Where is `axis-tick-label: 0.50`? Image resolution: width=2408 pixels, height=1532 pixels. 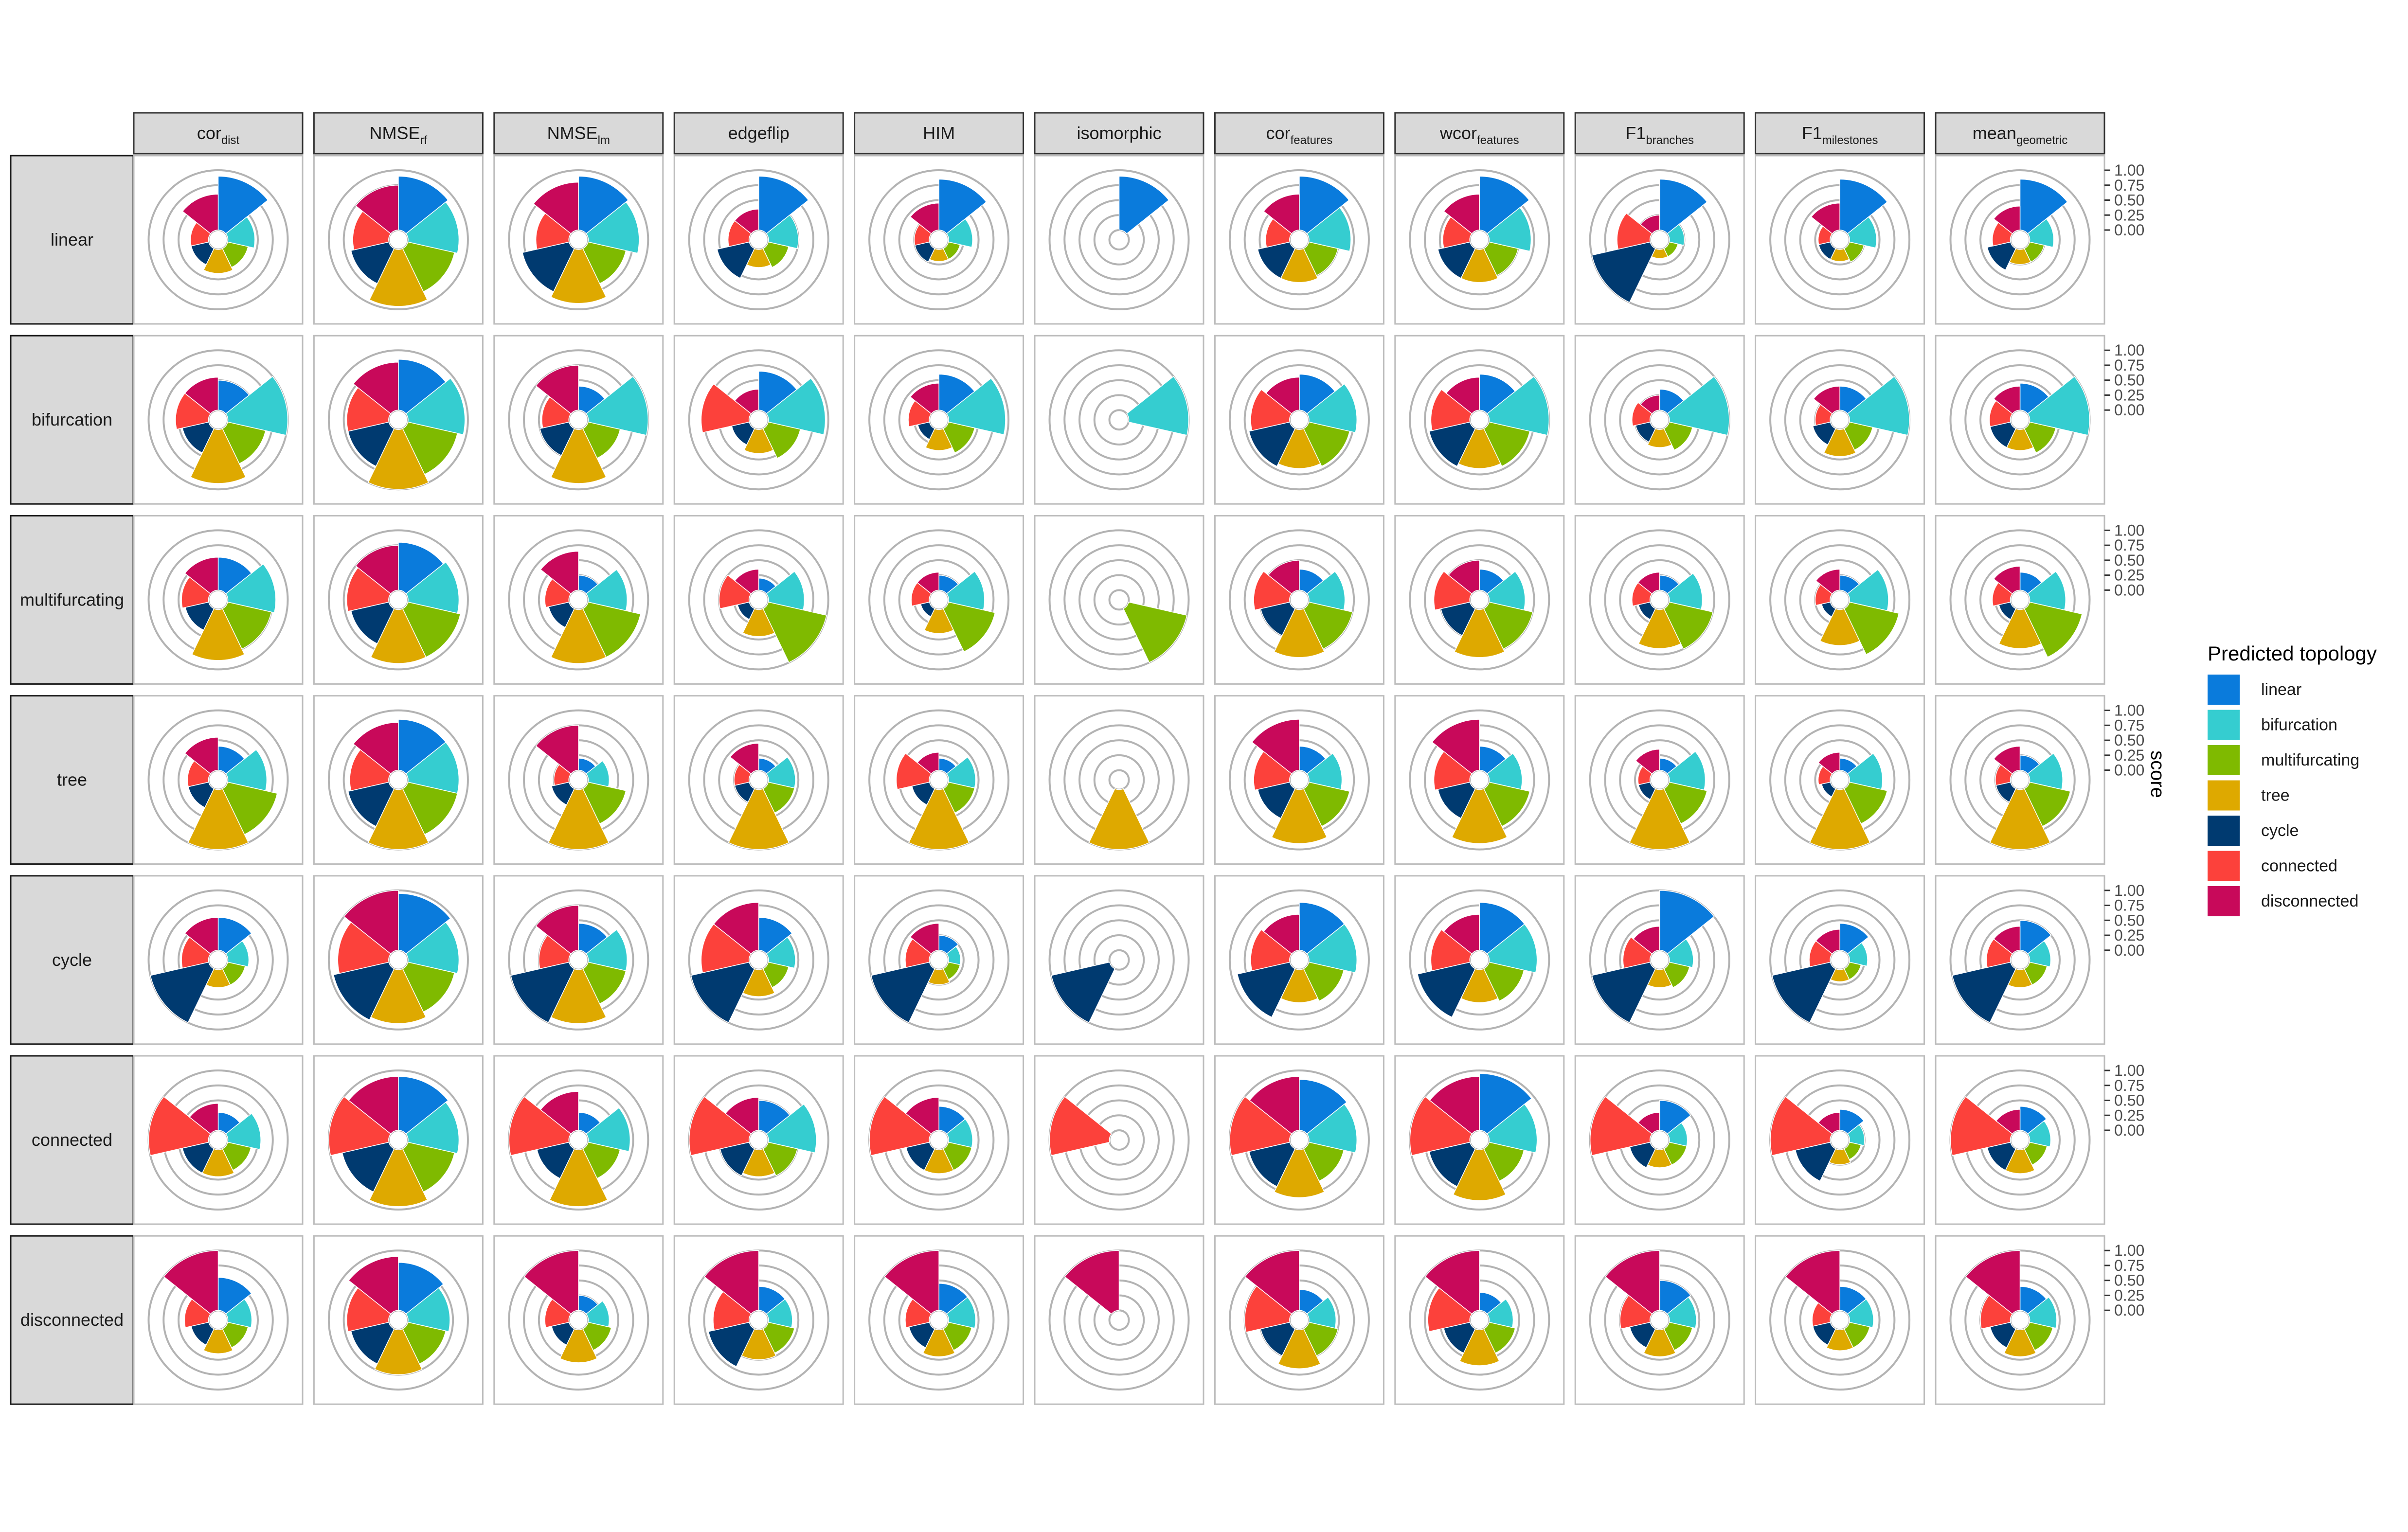 axis-tick-label: 0.50 is located at coordinates (2129, 920).